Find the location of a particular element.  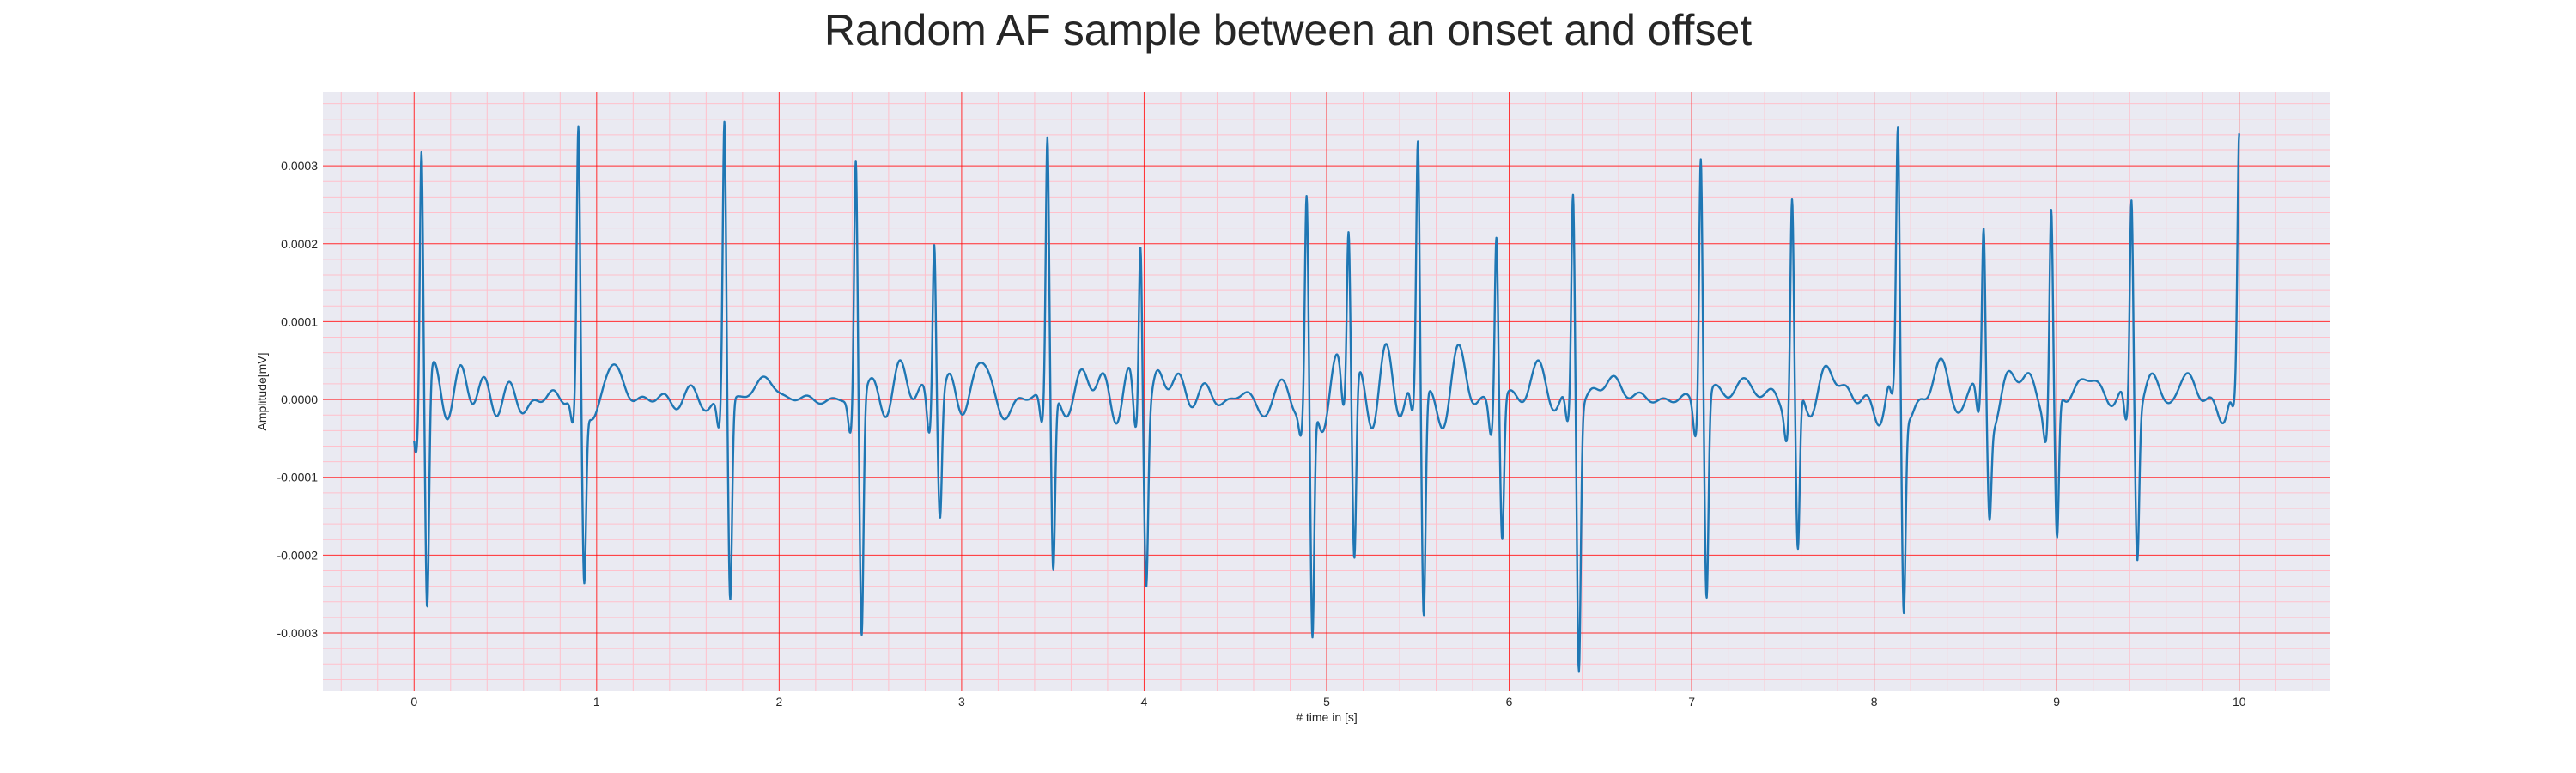

x-tick-label: 0 is located at coordinates (413, 702).